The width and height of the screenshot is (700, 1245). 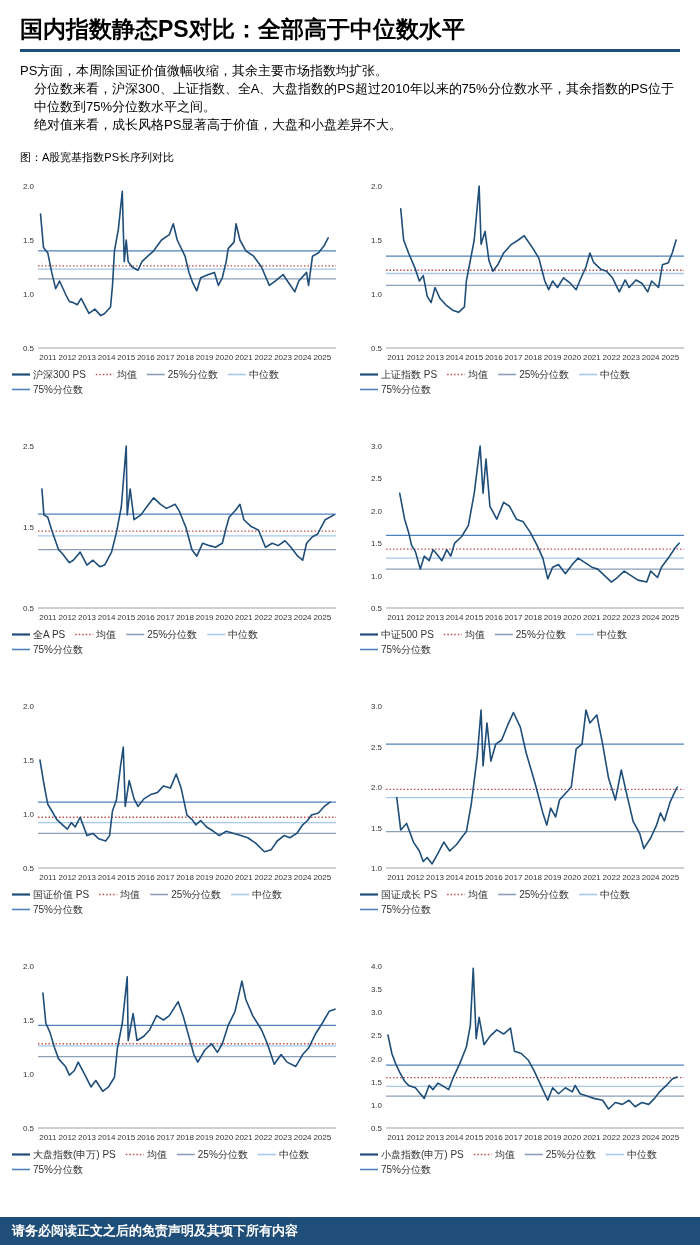 What do you see at coordinates (409, 374) in the screenshot?
I see `legend-label: 上证指数 PS` at bounding box center [409, 374].